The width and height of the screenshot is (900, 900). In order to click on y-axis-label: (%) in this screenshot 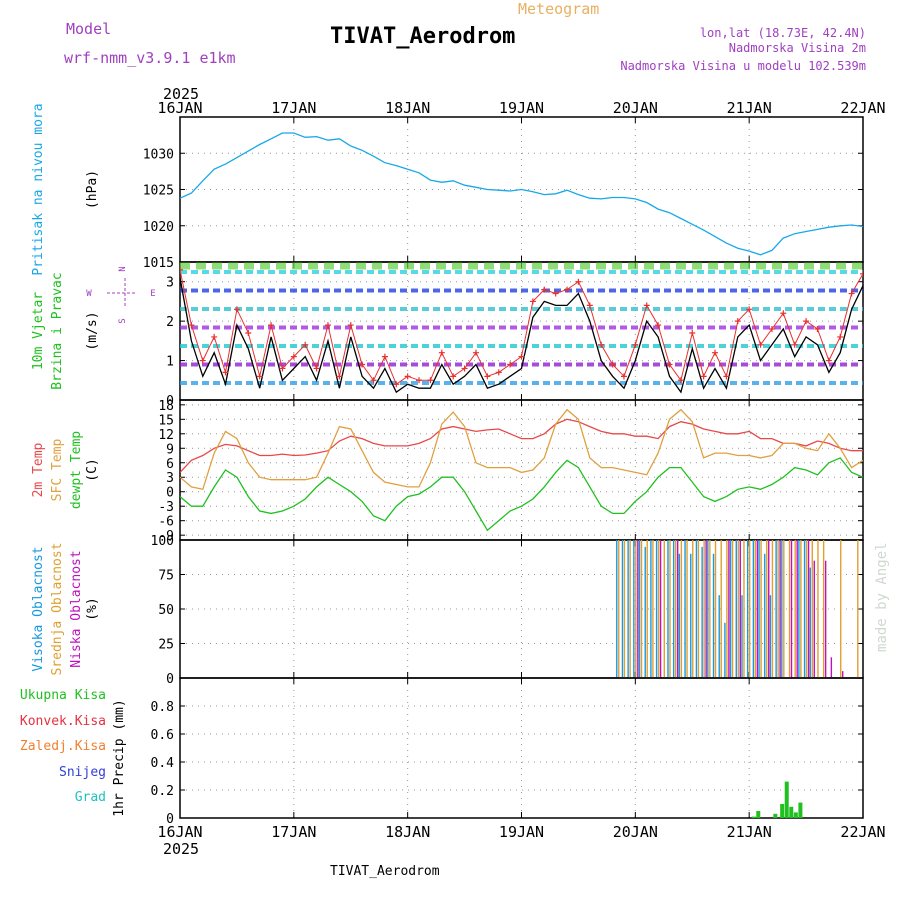, I will do `click(92, 608)`.